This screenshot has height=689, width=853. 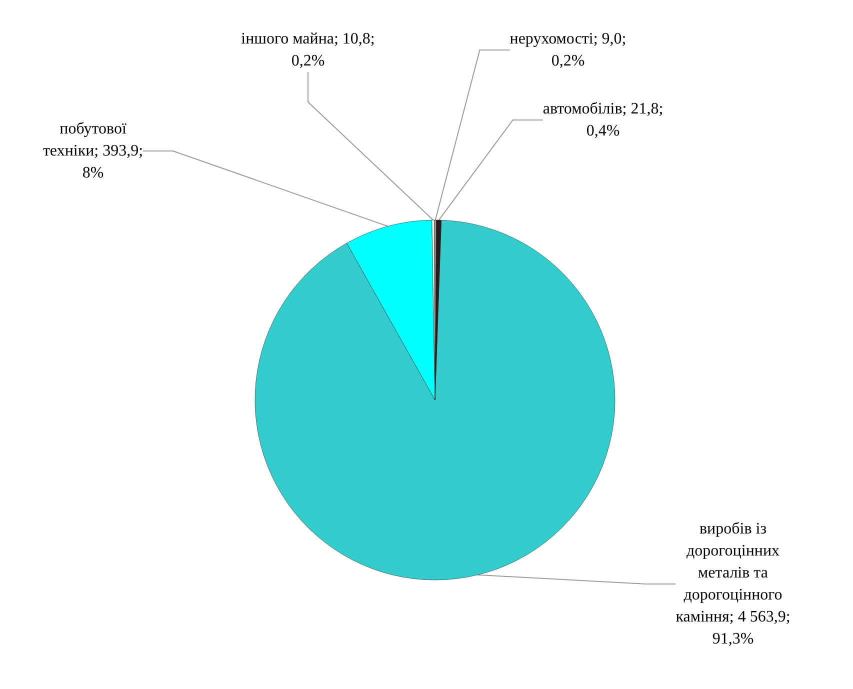 What do you see at coordinates (568, 50) in the screenshot?
I see `slice-label: нерухомості; 9,0; 0,2%` at bounding box center [568, 50].